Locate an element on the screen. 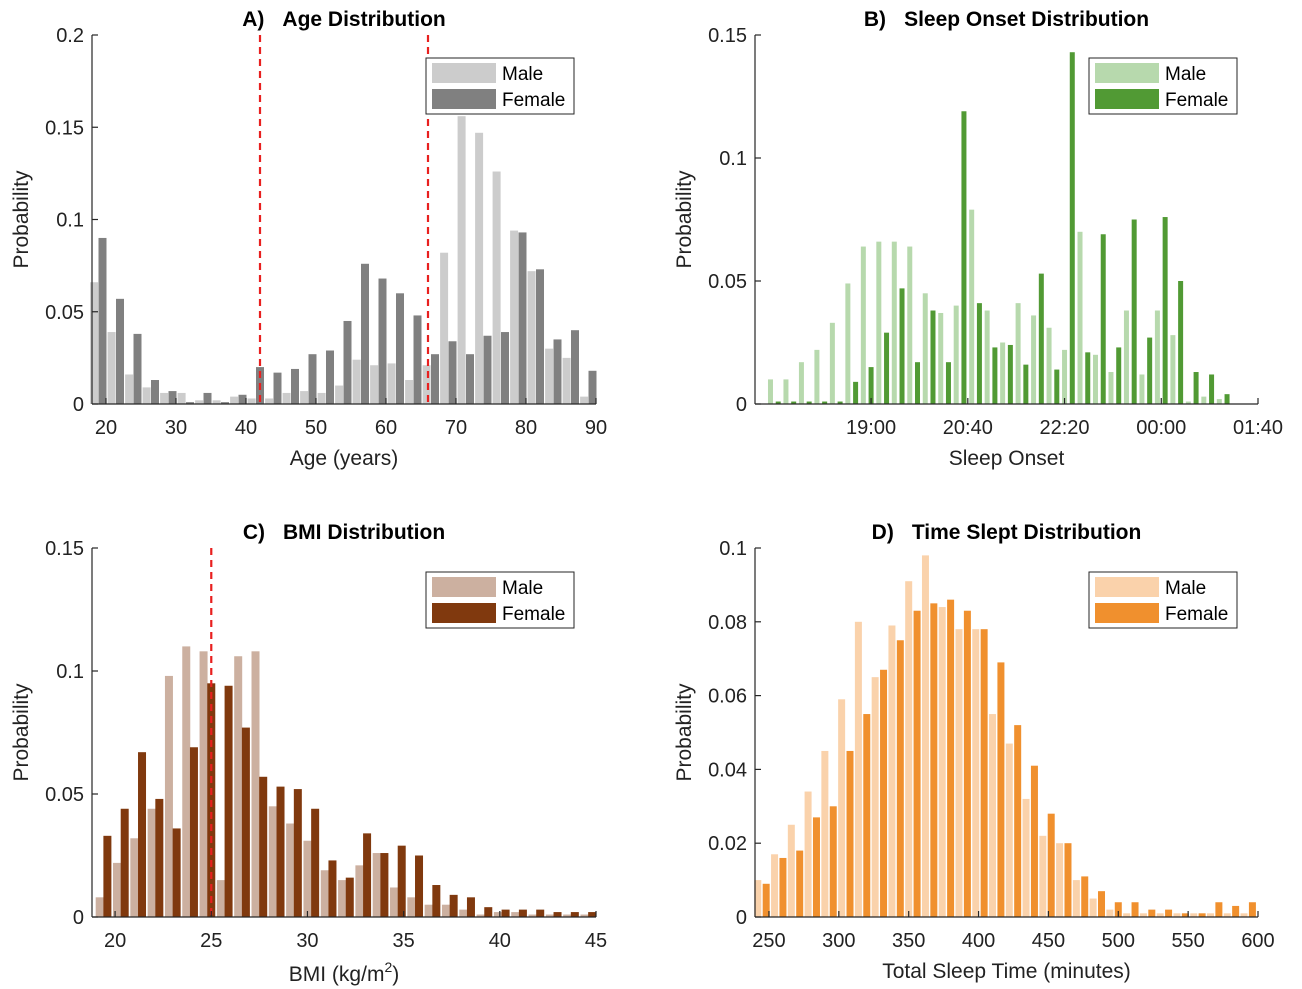 The image size is (1302, 989). y-tick-label: 0.08 is located at coordinates (727, 623).